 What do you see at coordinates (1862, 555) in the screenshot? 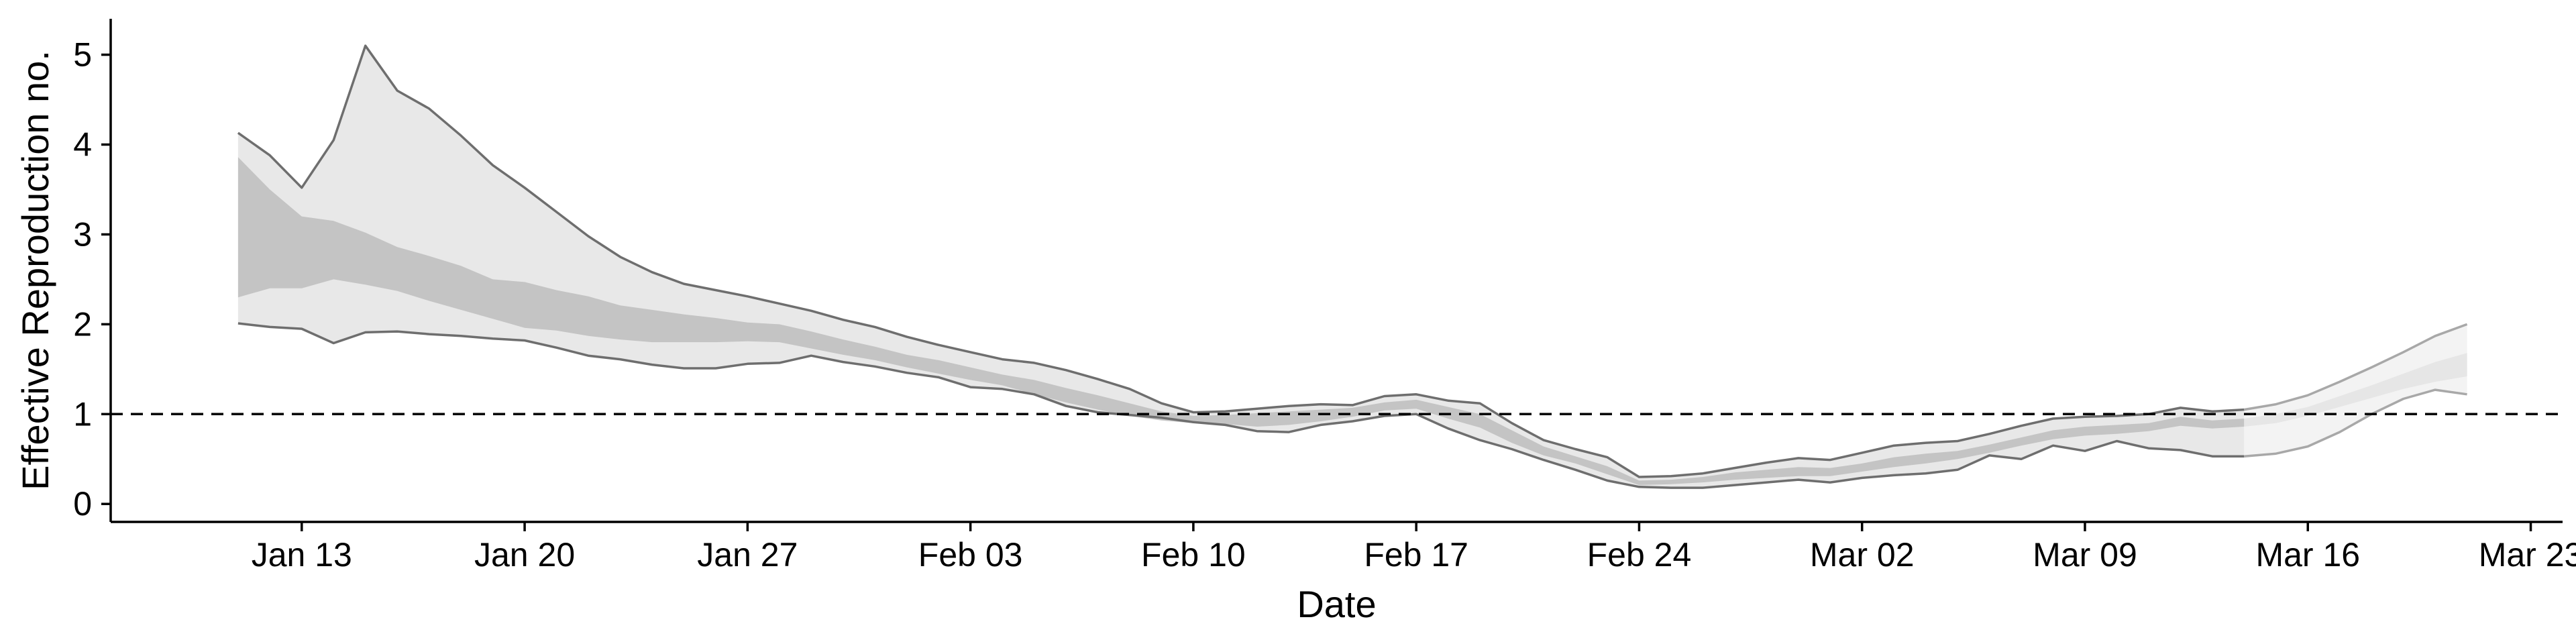
I see `x-tick-label: Mar 02` at bounding box center [1862, 555].